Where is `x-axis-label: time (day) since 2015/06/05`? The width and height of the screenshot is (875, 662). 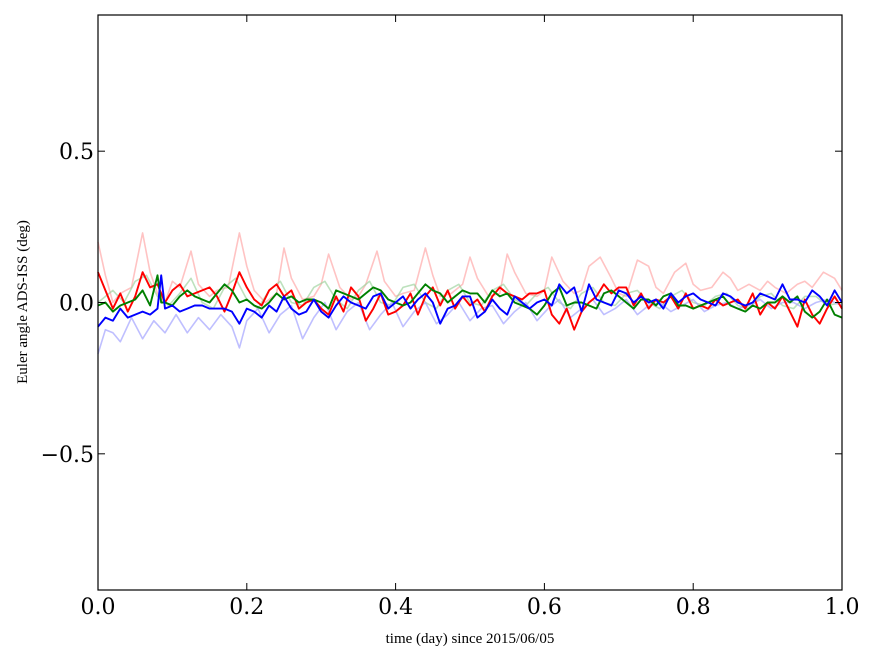 x-axis-label: time (day) since 2015/06/05 is located at coordinates (470, 639).